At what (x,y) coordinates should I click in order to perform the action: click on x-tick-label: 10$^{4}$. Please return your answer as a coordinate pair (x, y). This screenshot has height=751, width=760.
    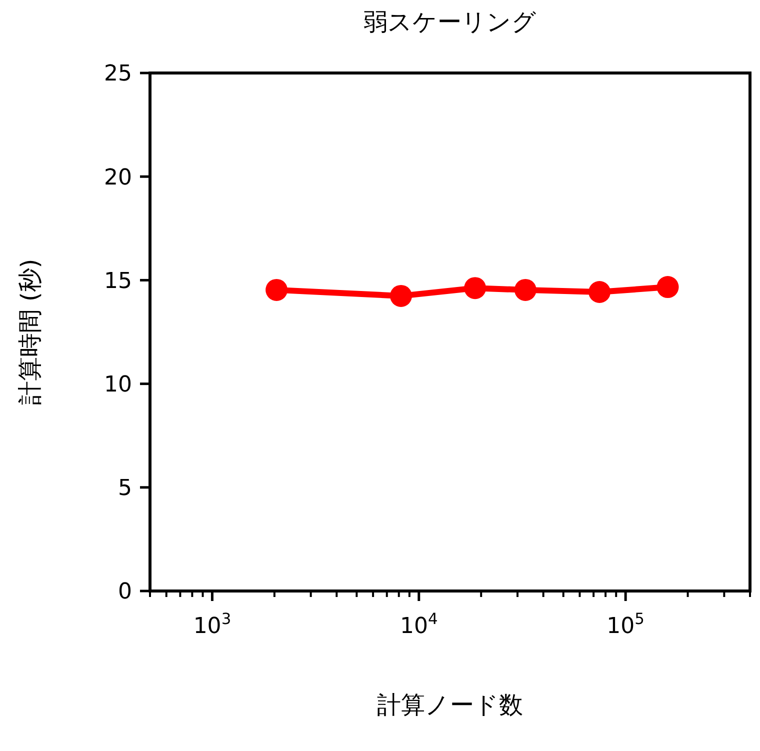
    Looking at the image, I should click on (419, 624).